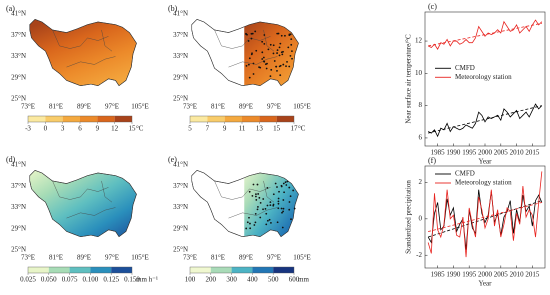 The height and width of the screenshot is (295, 550). I want to click on colorbar-label: 9, so click(225, 129).